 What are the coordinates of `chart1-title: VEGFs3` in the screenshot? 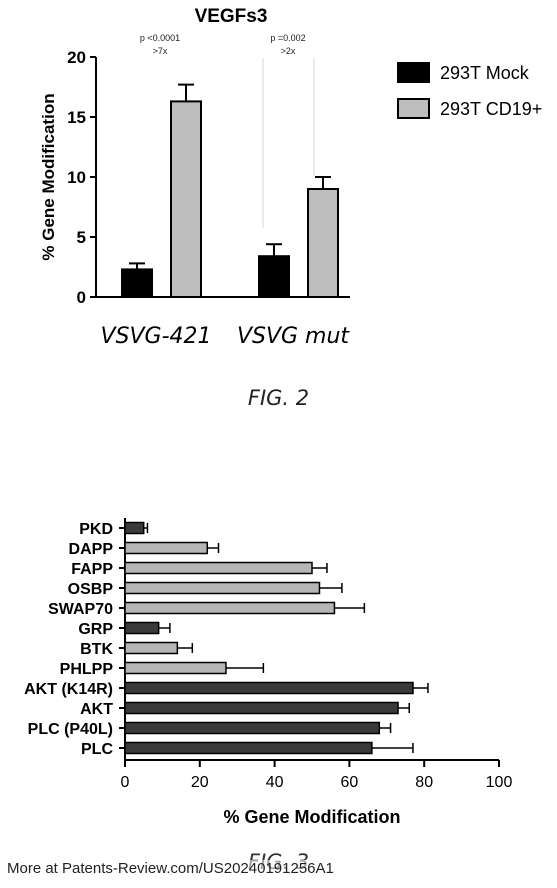 It's located at (231, 16).